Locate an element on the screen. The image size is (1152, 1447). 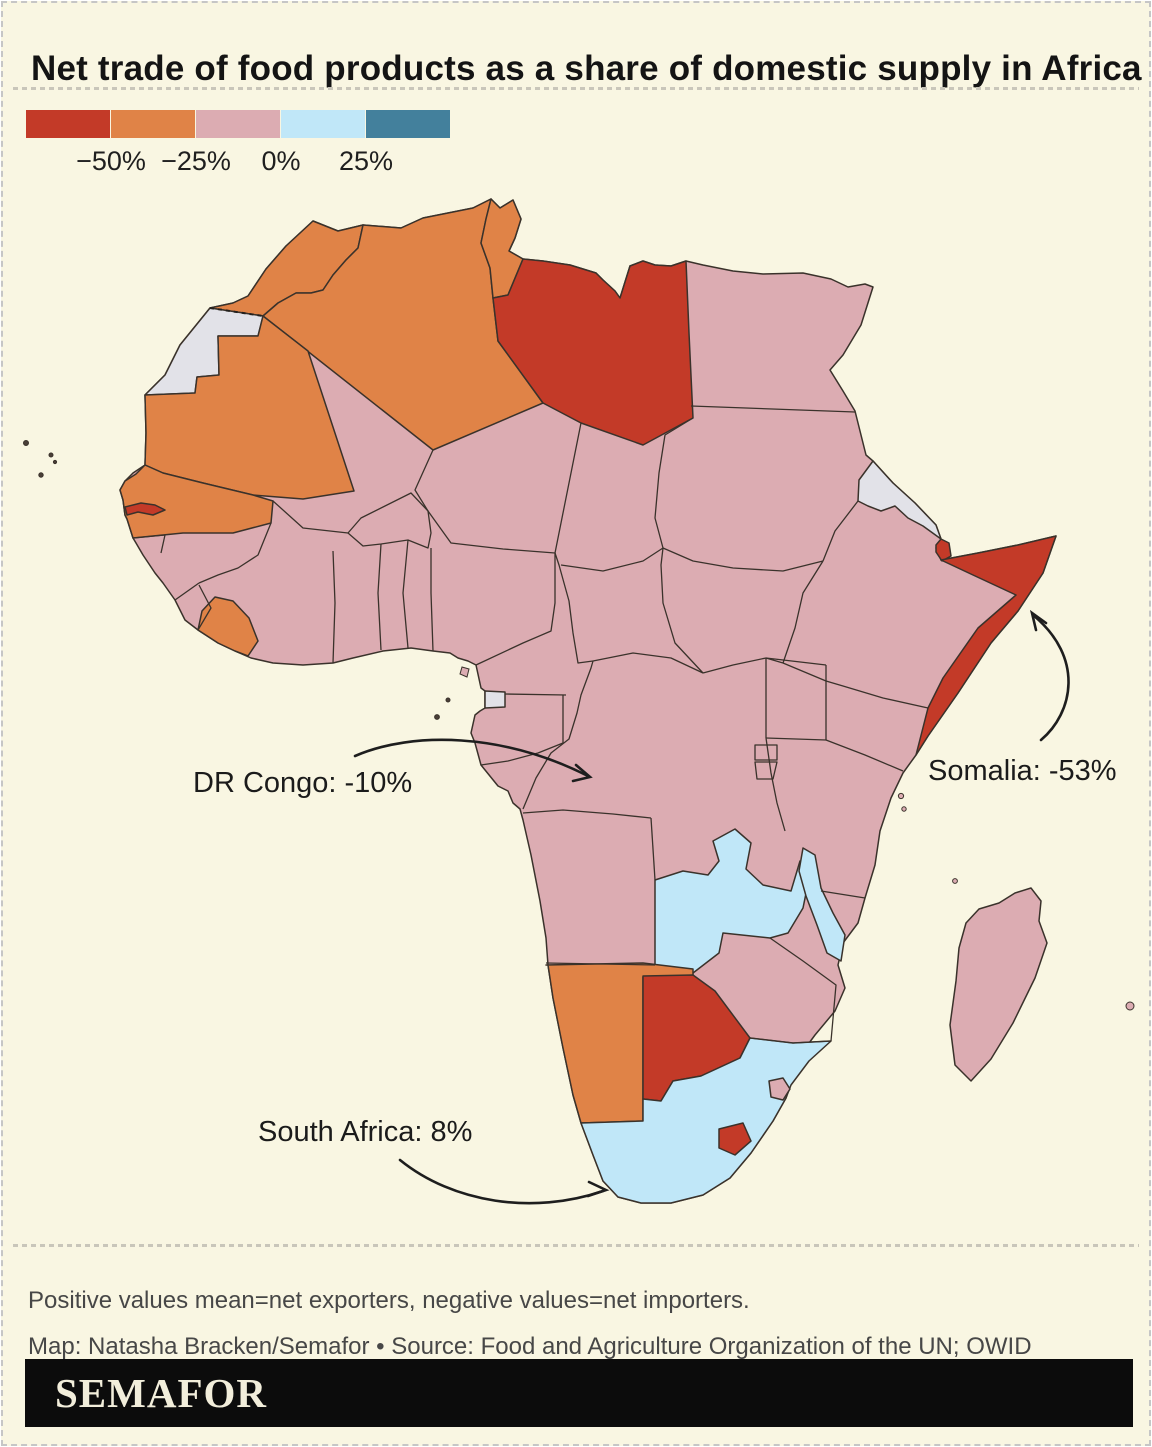
border-sudan-ethiopia is located at coordinates (840, 531).